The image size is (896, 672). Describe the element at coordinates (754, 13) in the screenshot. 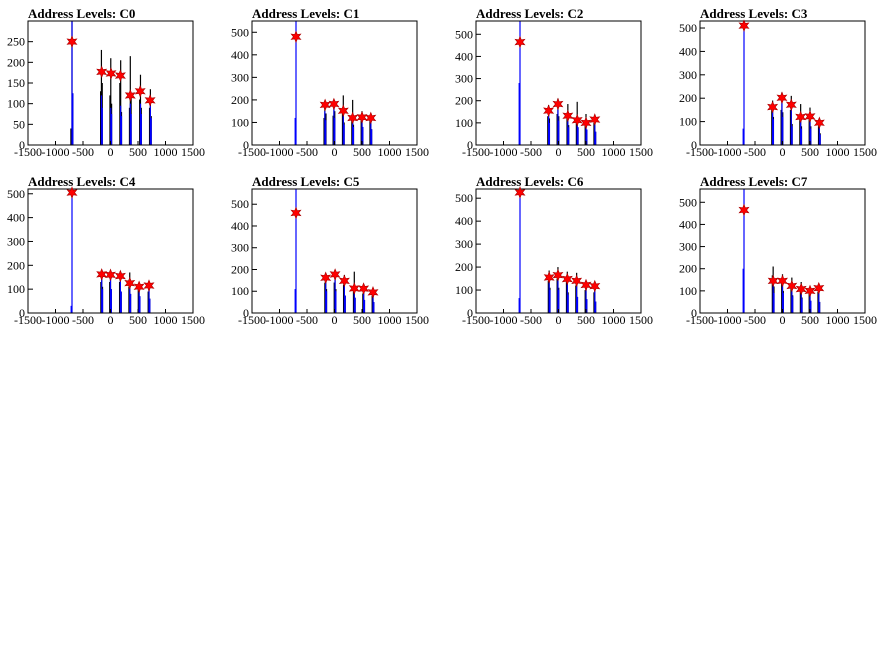

I see `chart-title: Address Levels: C3` at that location.